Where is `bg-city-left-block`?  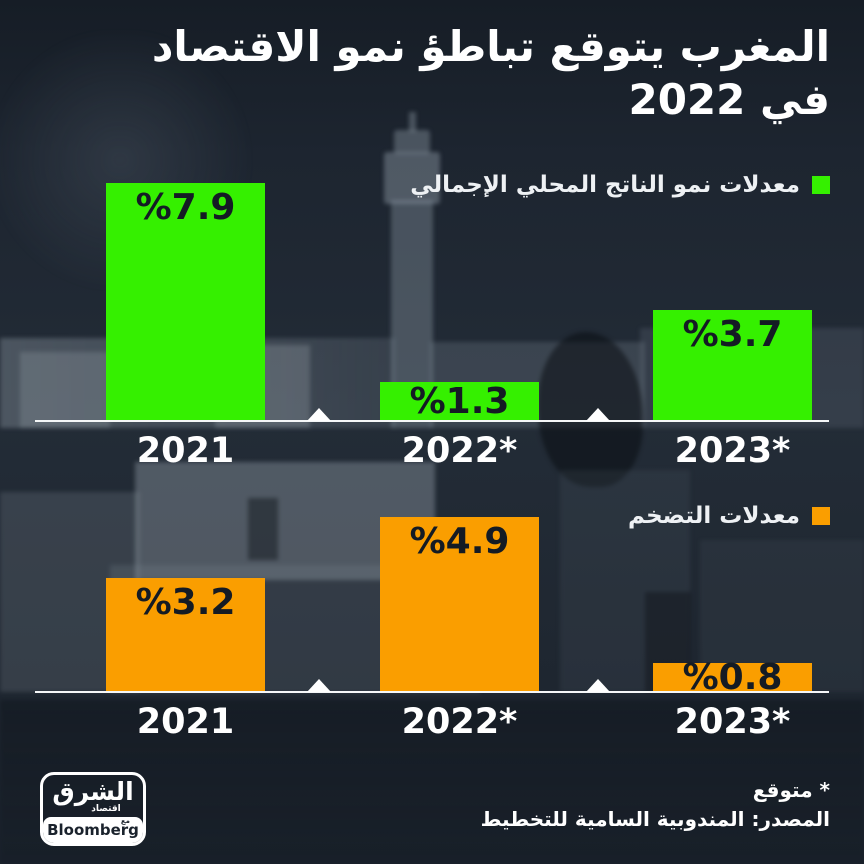
bg-city-left-block is located at coordinates (65, 390).